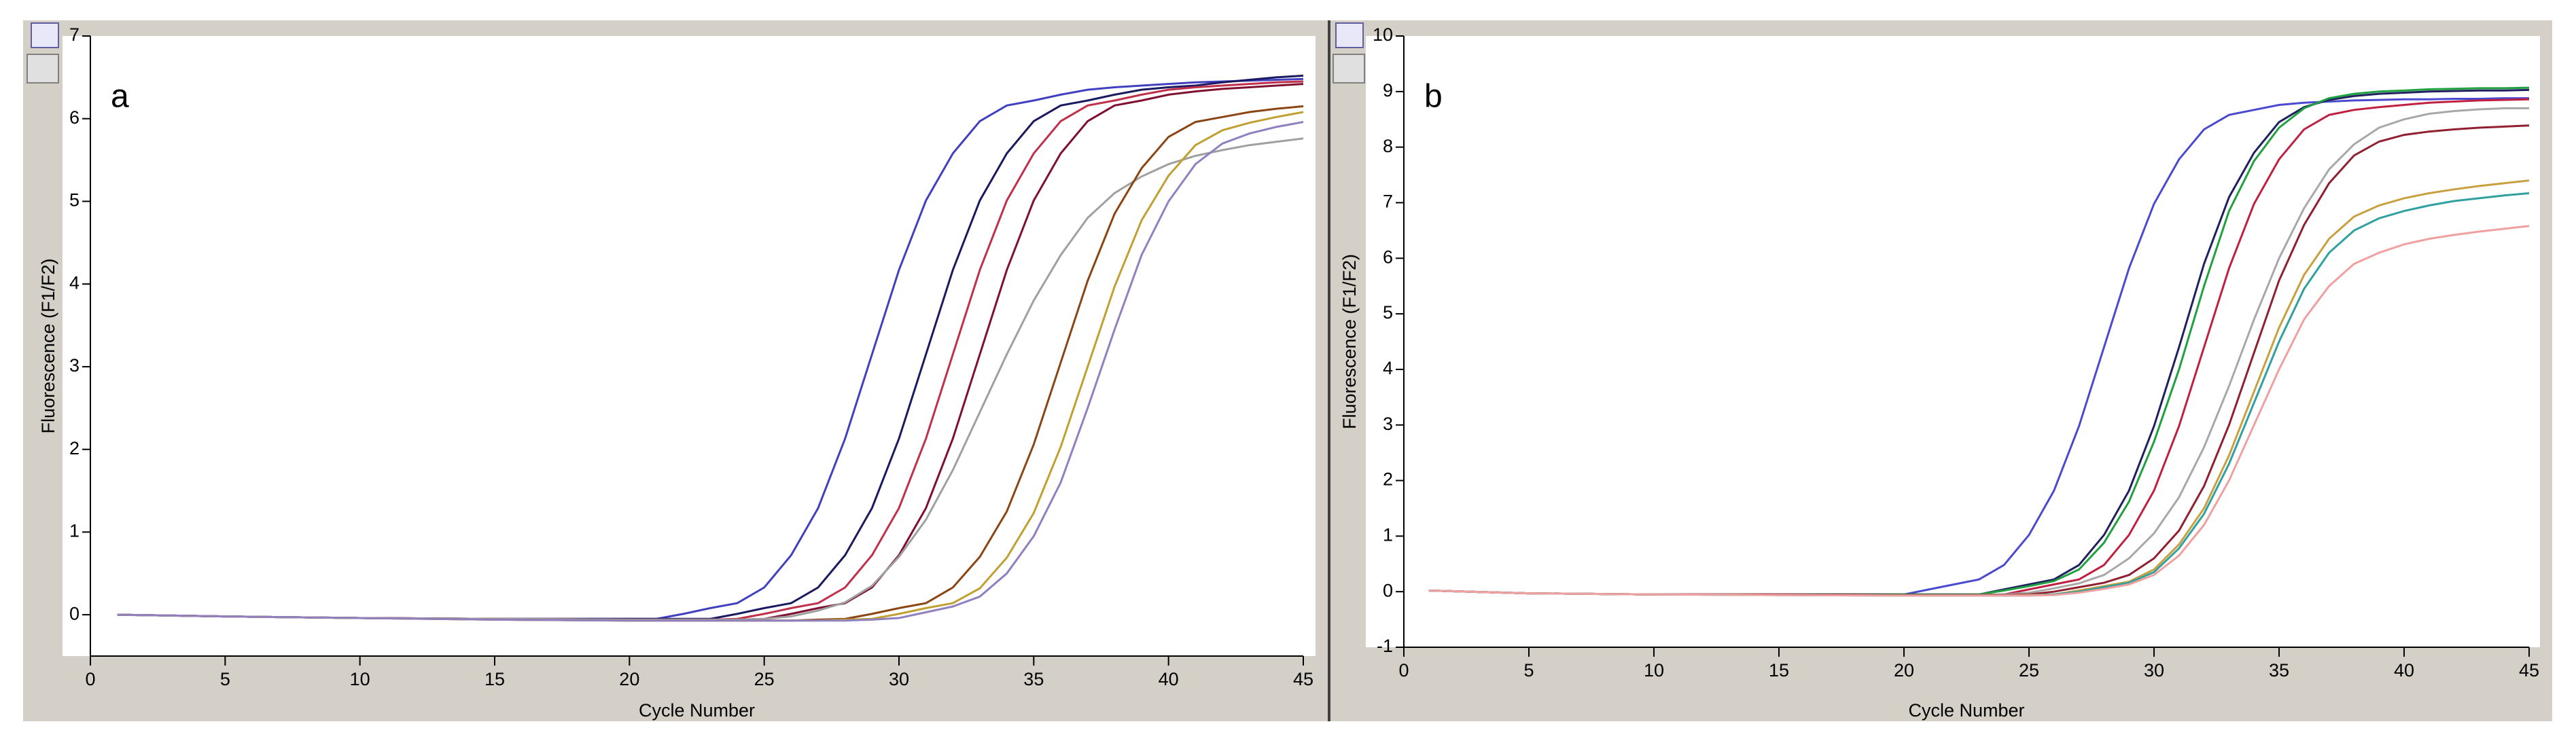 The image size is (2576, 743). Describe the element at coordinates (120, 97) in the screenshot. I see `panel-label: a` at that location.